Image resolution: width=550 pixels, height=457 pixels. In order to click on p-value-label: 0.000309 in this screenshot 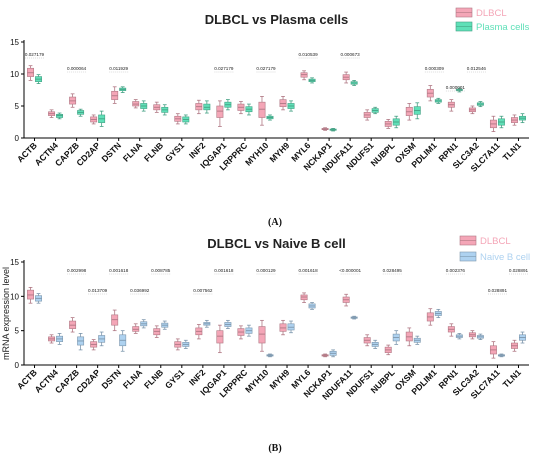, I will do `click(435, 68)`.